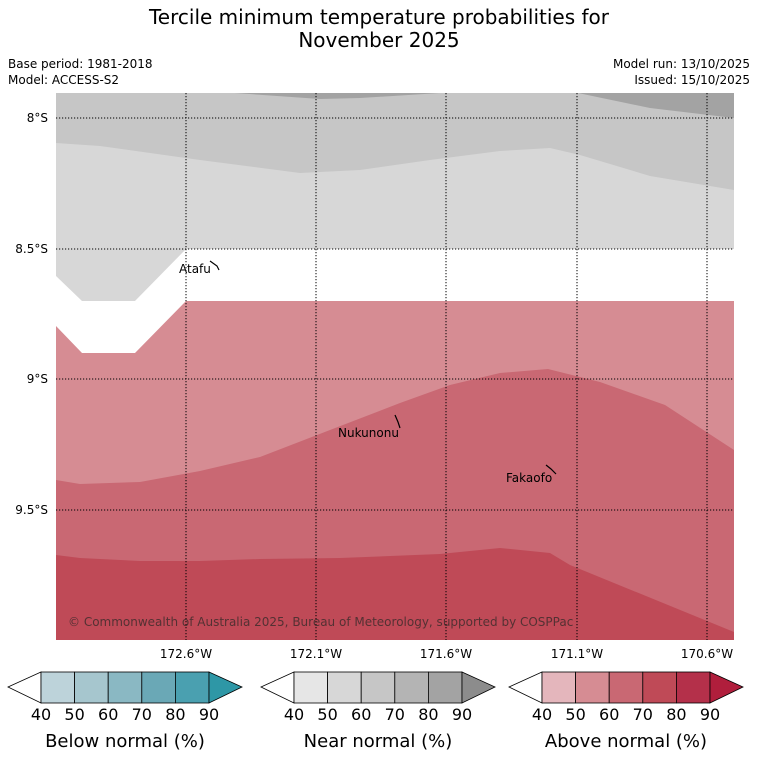 Image resolution: width=758 pixels, height=781 pixels. I want to click on lon-label-170-6w: 170.6°W, so click(707, 654).